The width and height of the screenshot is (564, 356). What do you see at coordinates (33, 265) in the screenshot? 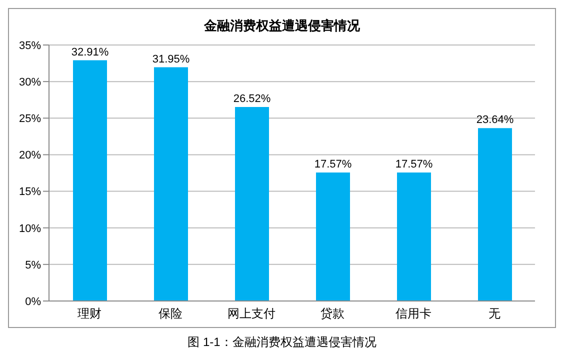
I see `y-tick-label: 5%` at bounding box center [33, 265].